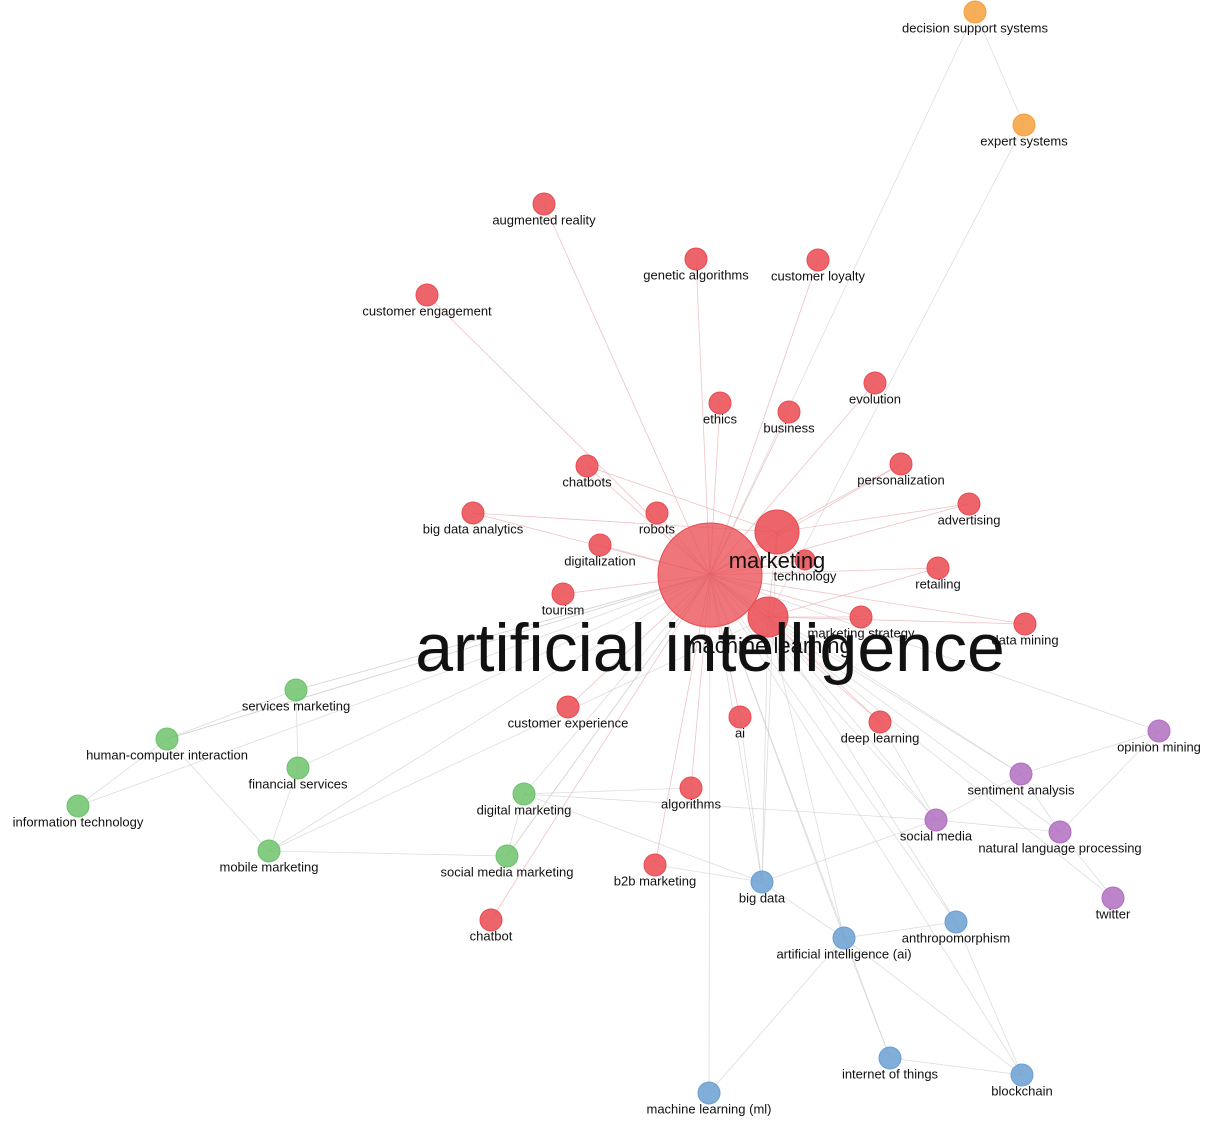 The width and height of the screenshot is (1219, 1126). What do you see at coordinates (890, 1073) in the screenshot?
I see `node-label: internet of things` at bounding box center [890, 1073].